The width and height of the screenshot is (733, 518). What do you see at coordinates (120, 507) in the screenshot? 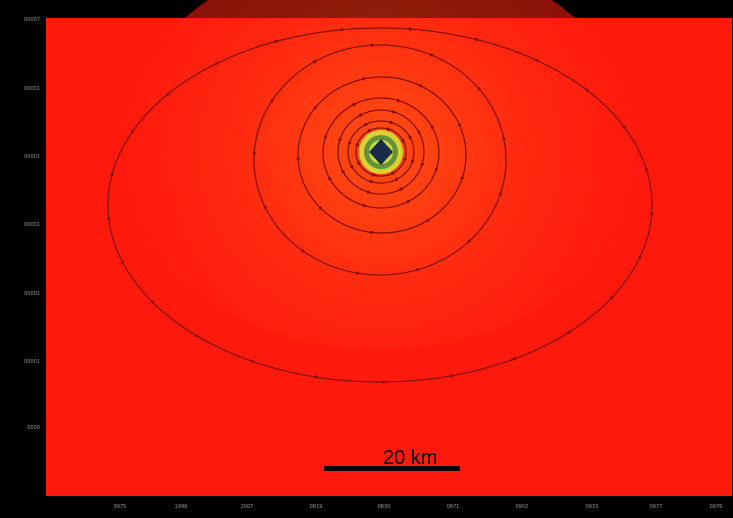
I see `x-tick-label: 9975` at bounding box center [120, 507].